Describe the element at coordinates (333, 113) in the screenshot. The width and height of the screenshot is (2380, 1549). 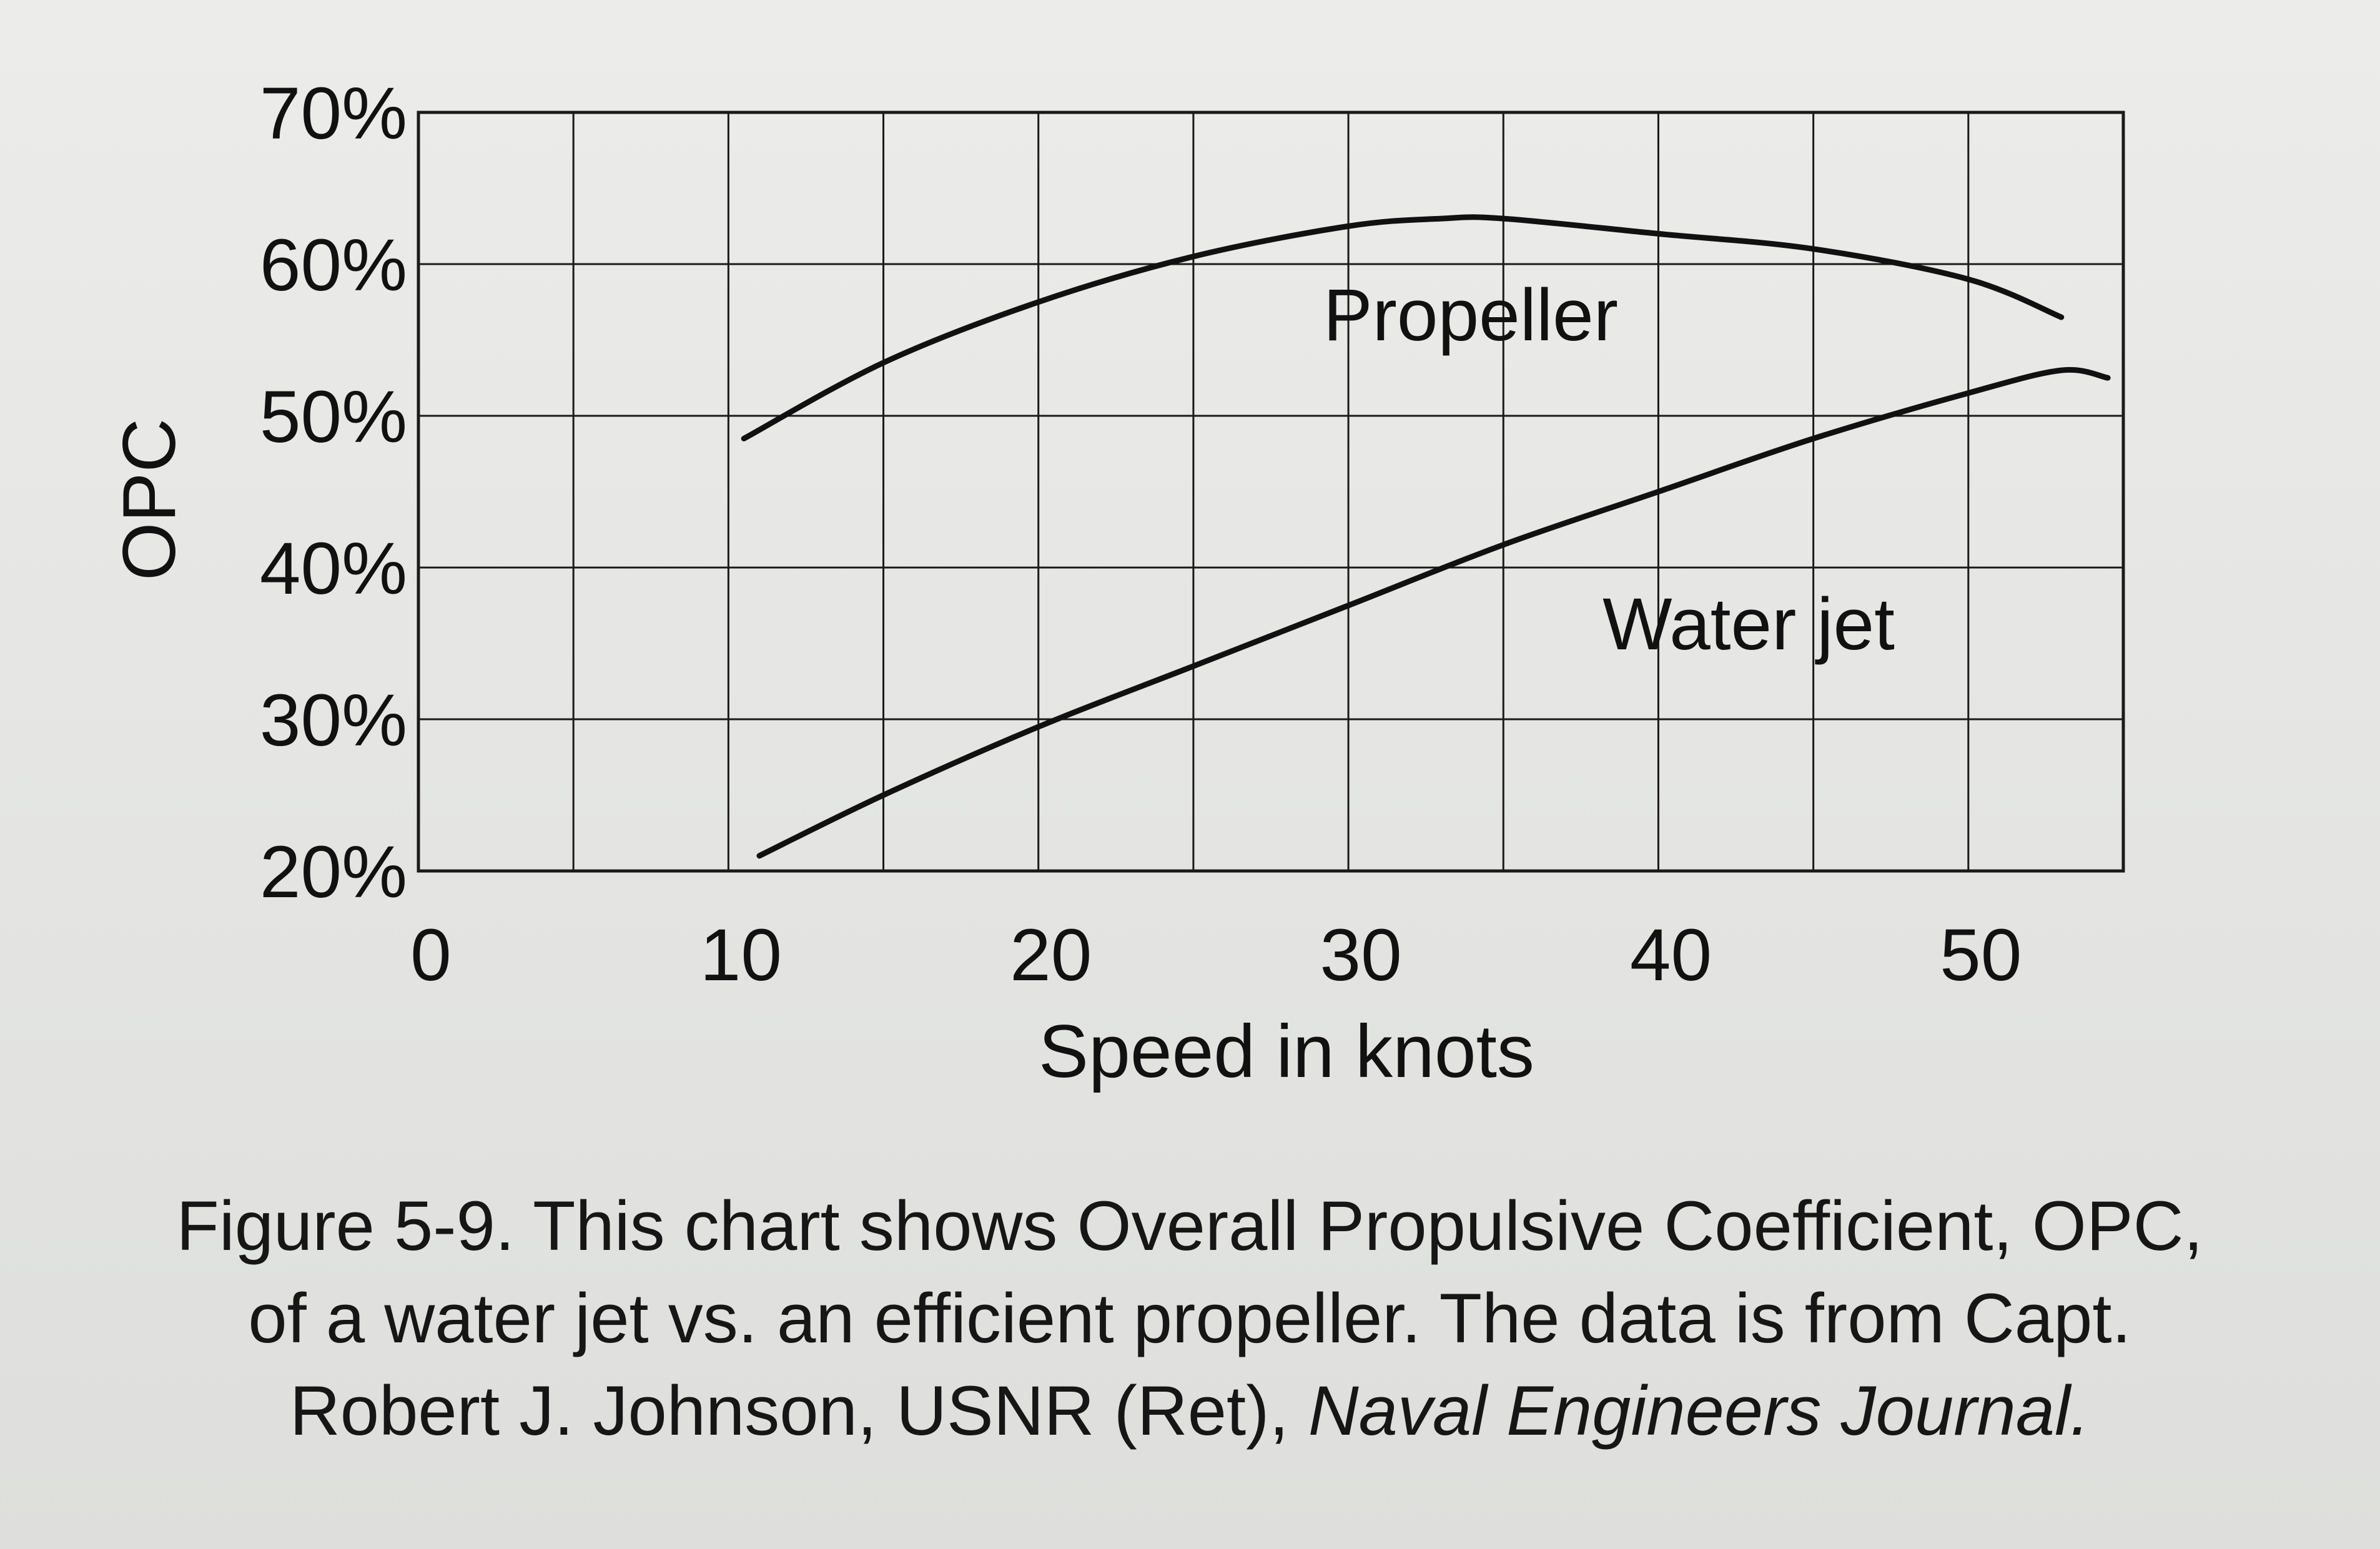
I see `y-tick-label: 70%` at that location.